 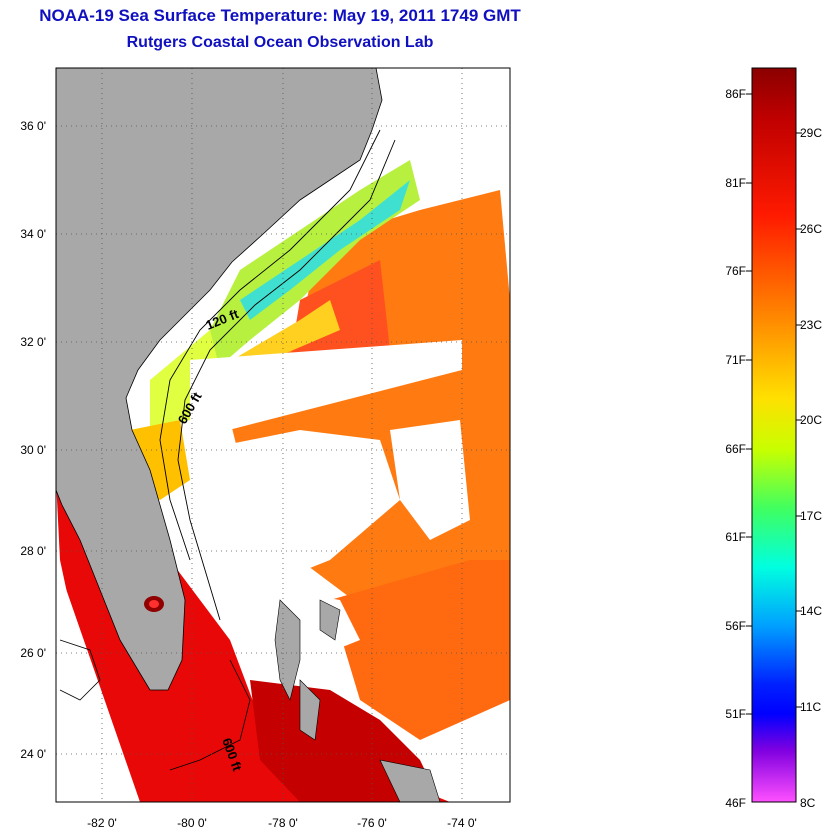 What do you see at coordinates (735, 271) in the screenshot?
I see `cb-label-76f: 76F` at bounding box center [735, 271].